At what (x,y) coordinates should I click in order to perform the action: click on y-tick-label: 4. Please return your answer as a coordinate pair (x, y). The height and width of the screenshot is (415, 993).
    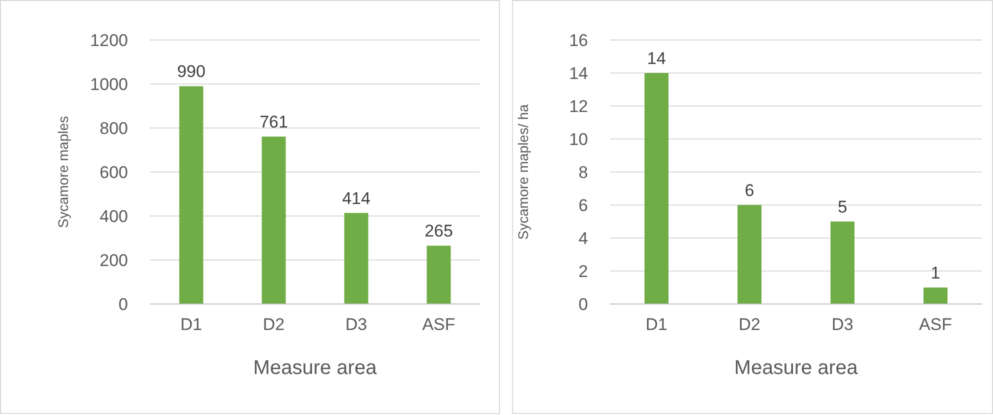
    Looking at the image, I should click on (583, 238).